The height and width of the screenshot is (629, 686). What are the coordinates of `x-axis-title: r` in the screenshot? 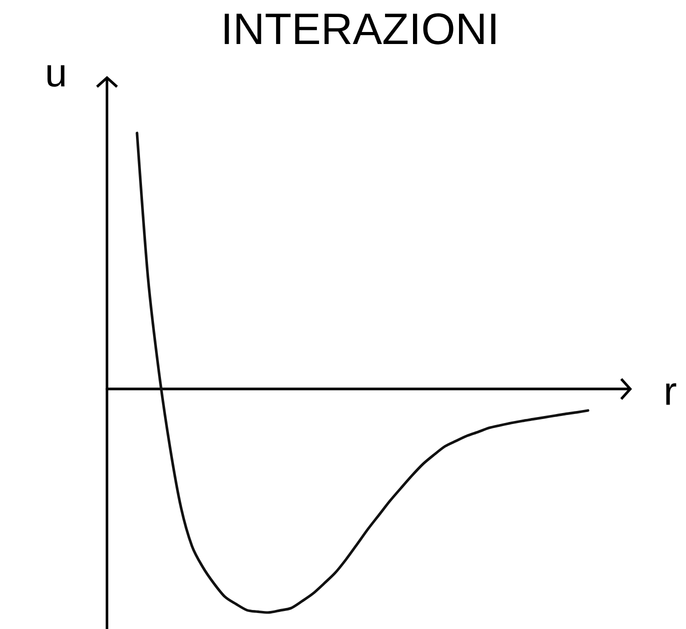 It's located at (671, 394).